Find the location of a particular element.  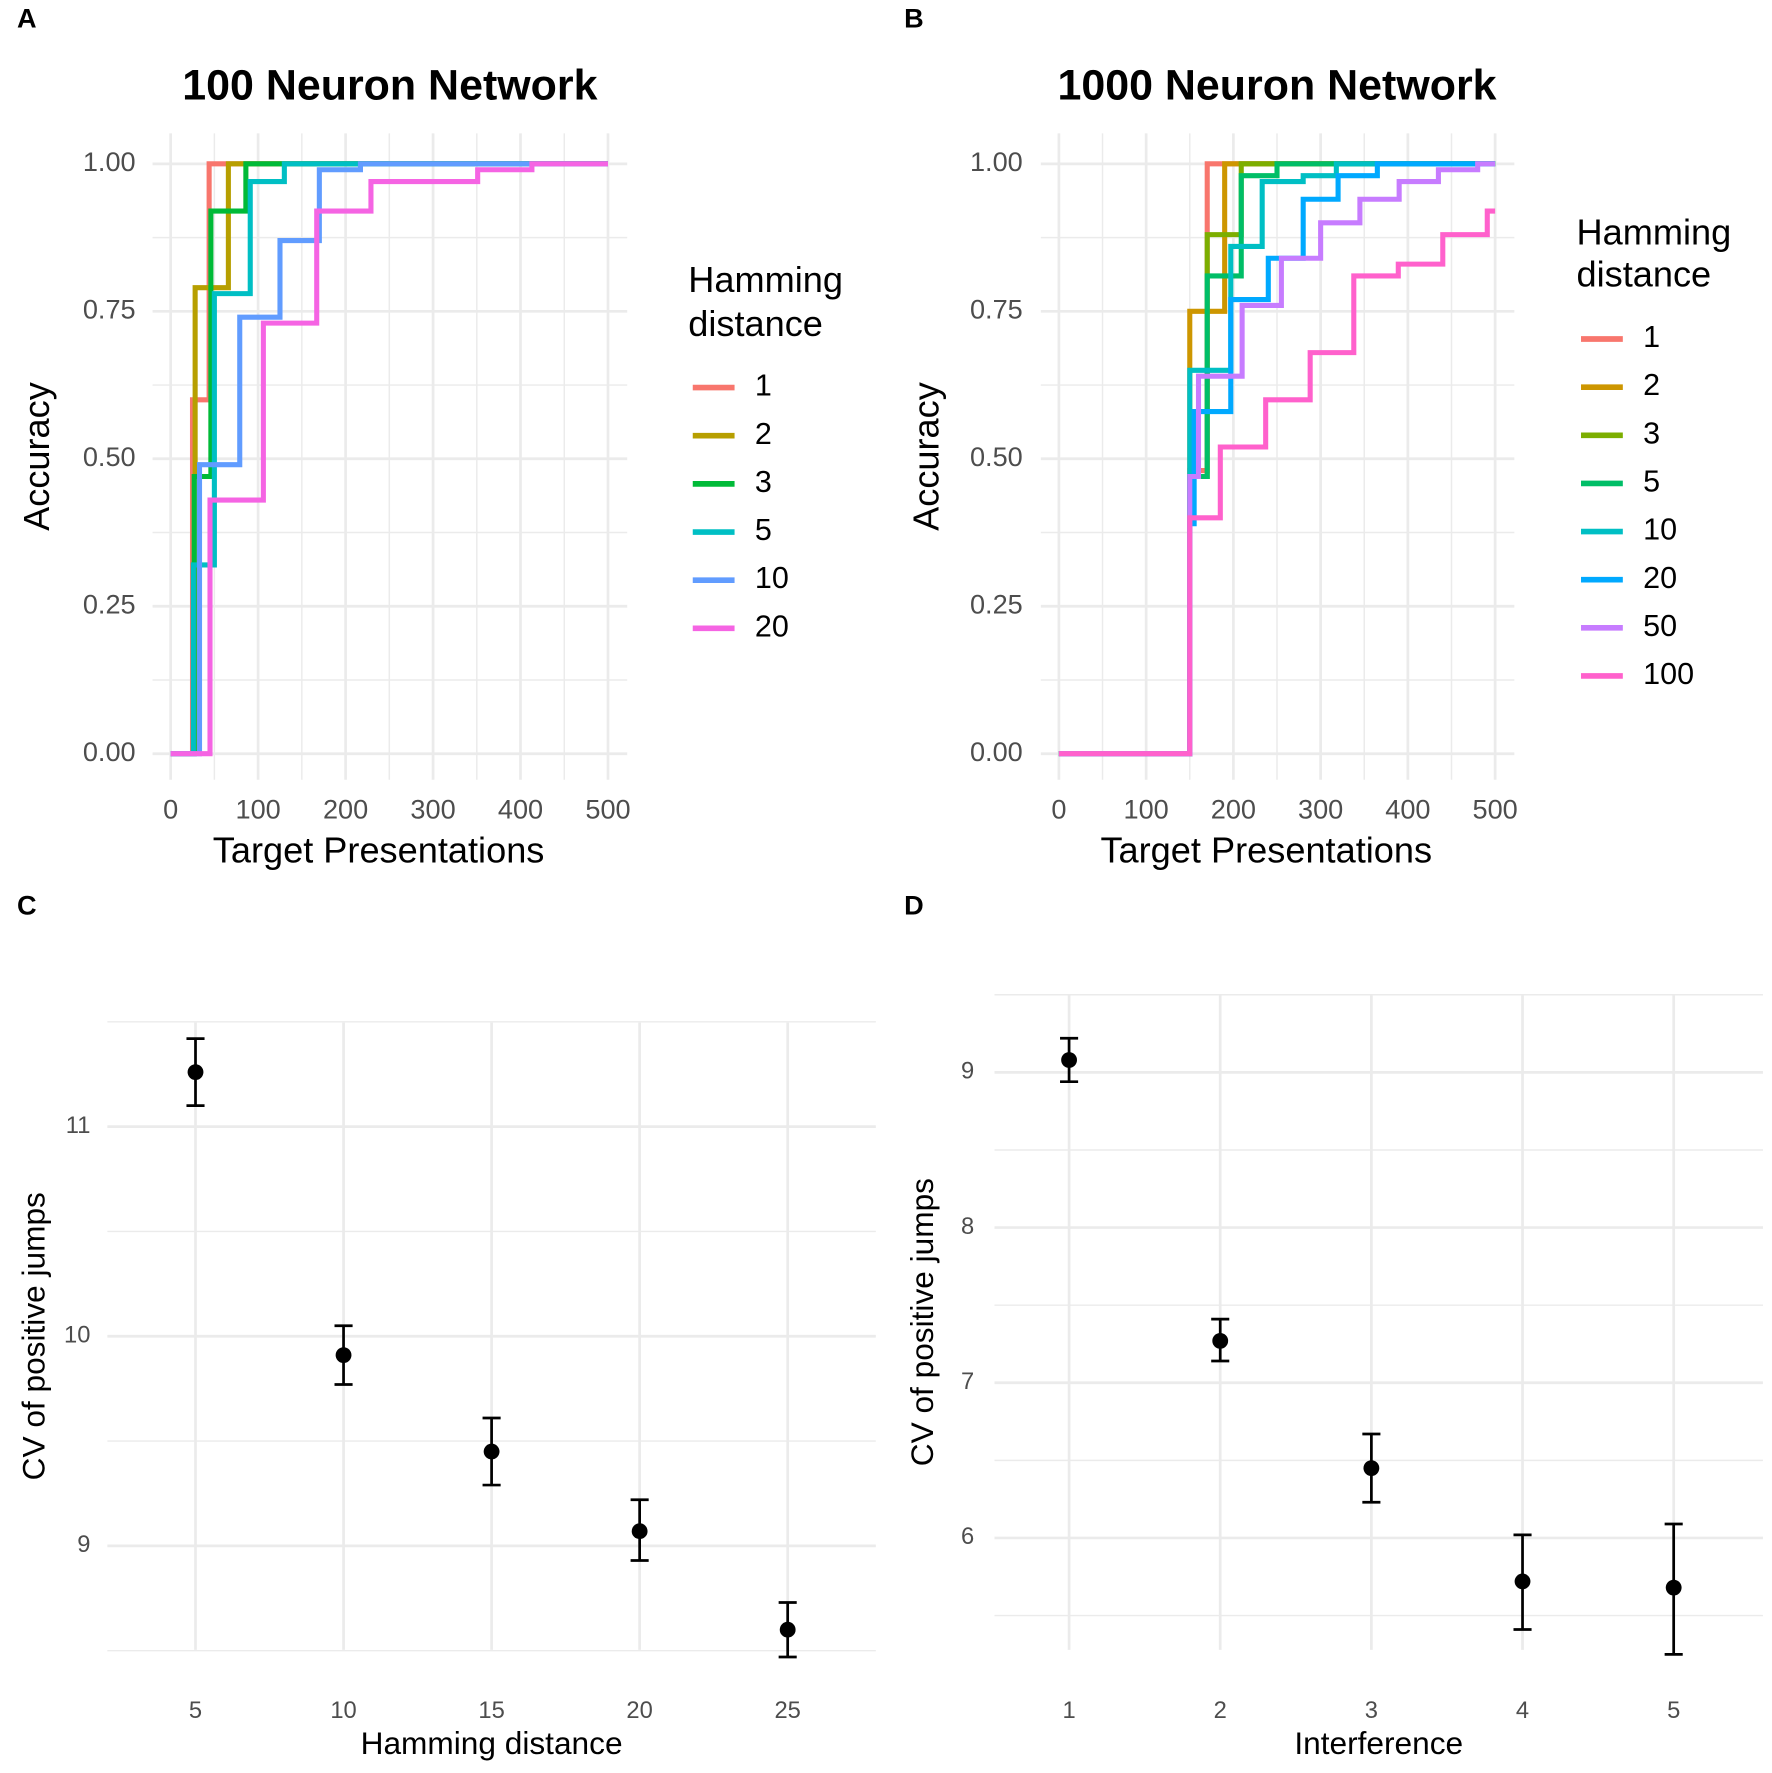

data-points is located at coordinates (491, 1348).